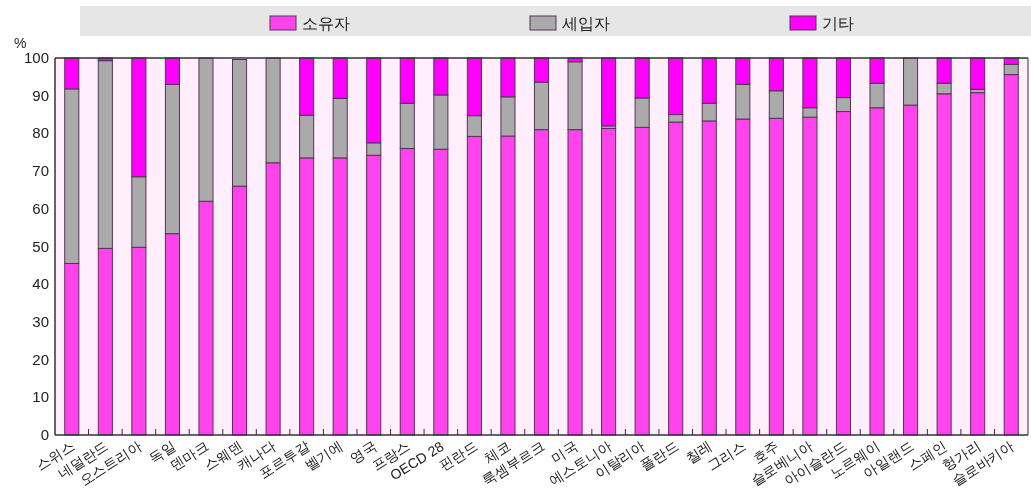 Image resolution: width=1031 pixels, height=499 pixels. I want to click on y-tick-label: 70, so click(40, 171).